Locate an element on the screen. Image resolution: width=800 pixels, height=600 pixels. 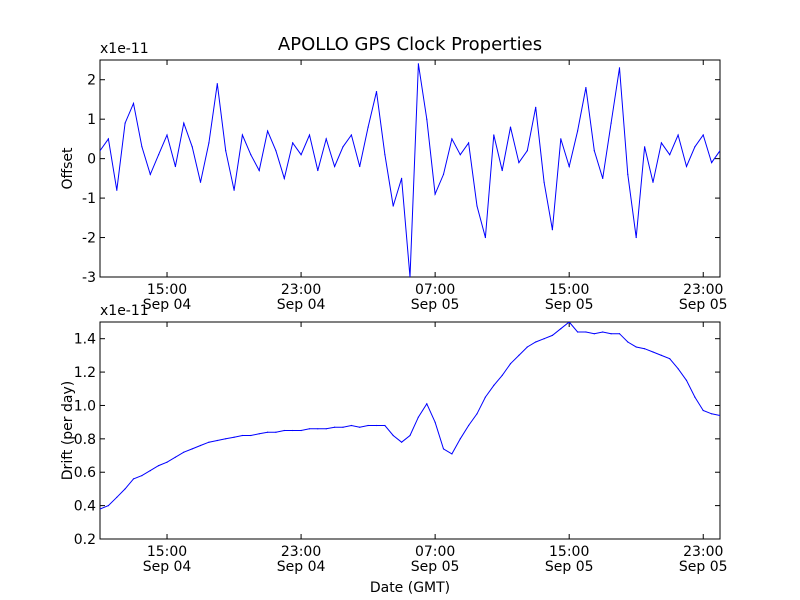
y-axis-label: Offset is located at coordinates (68, 168).